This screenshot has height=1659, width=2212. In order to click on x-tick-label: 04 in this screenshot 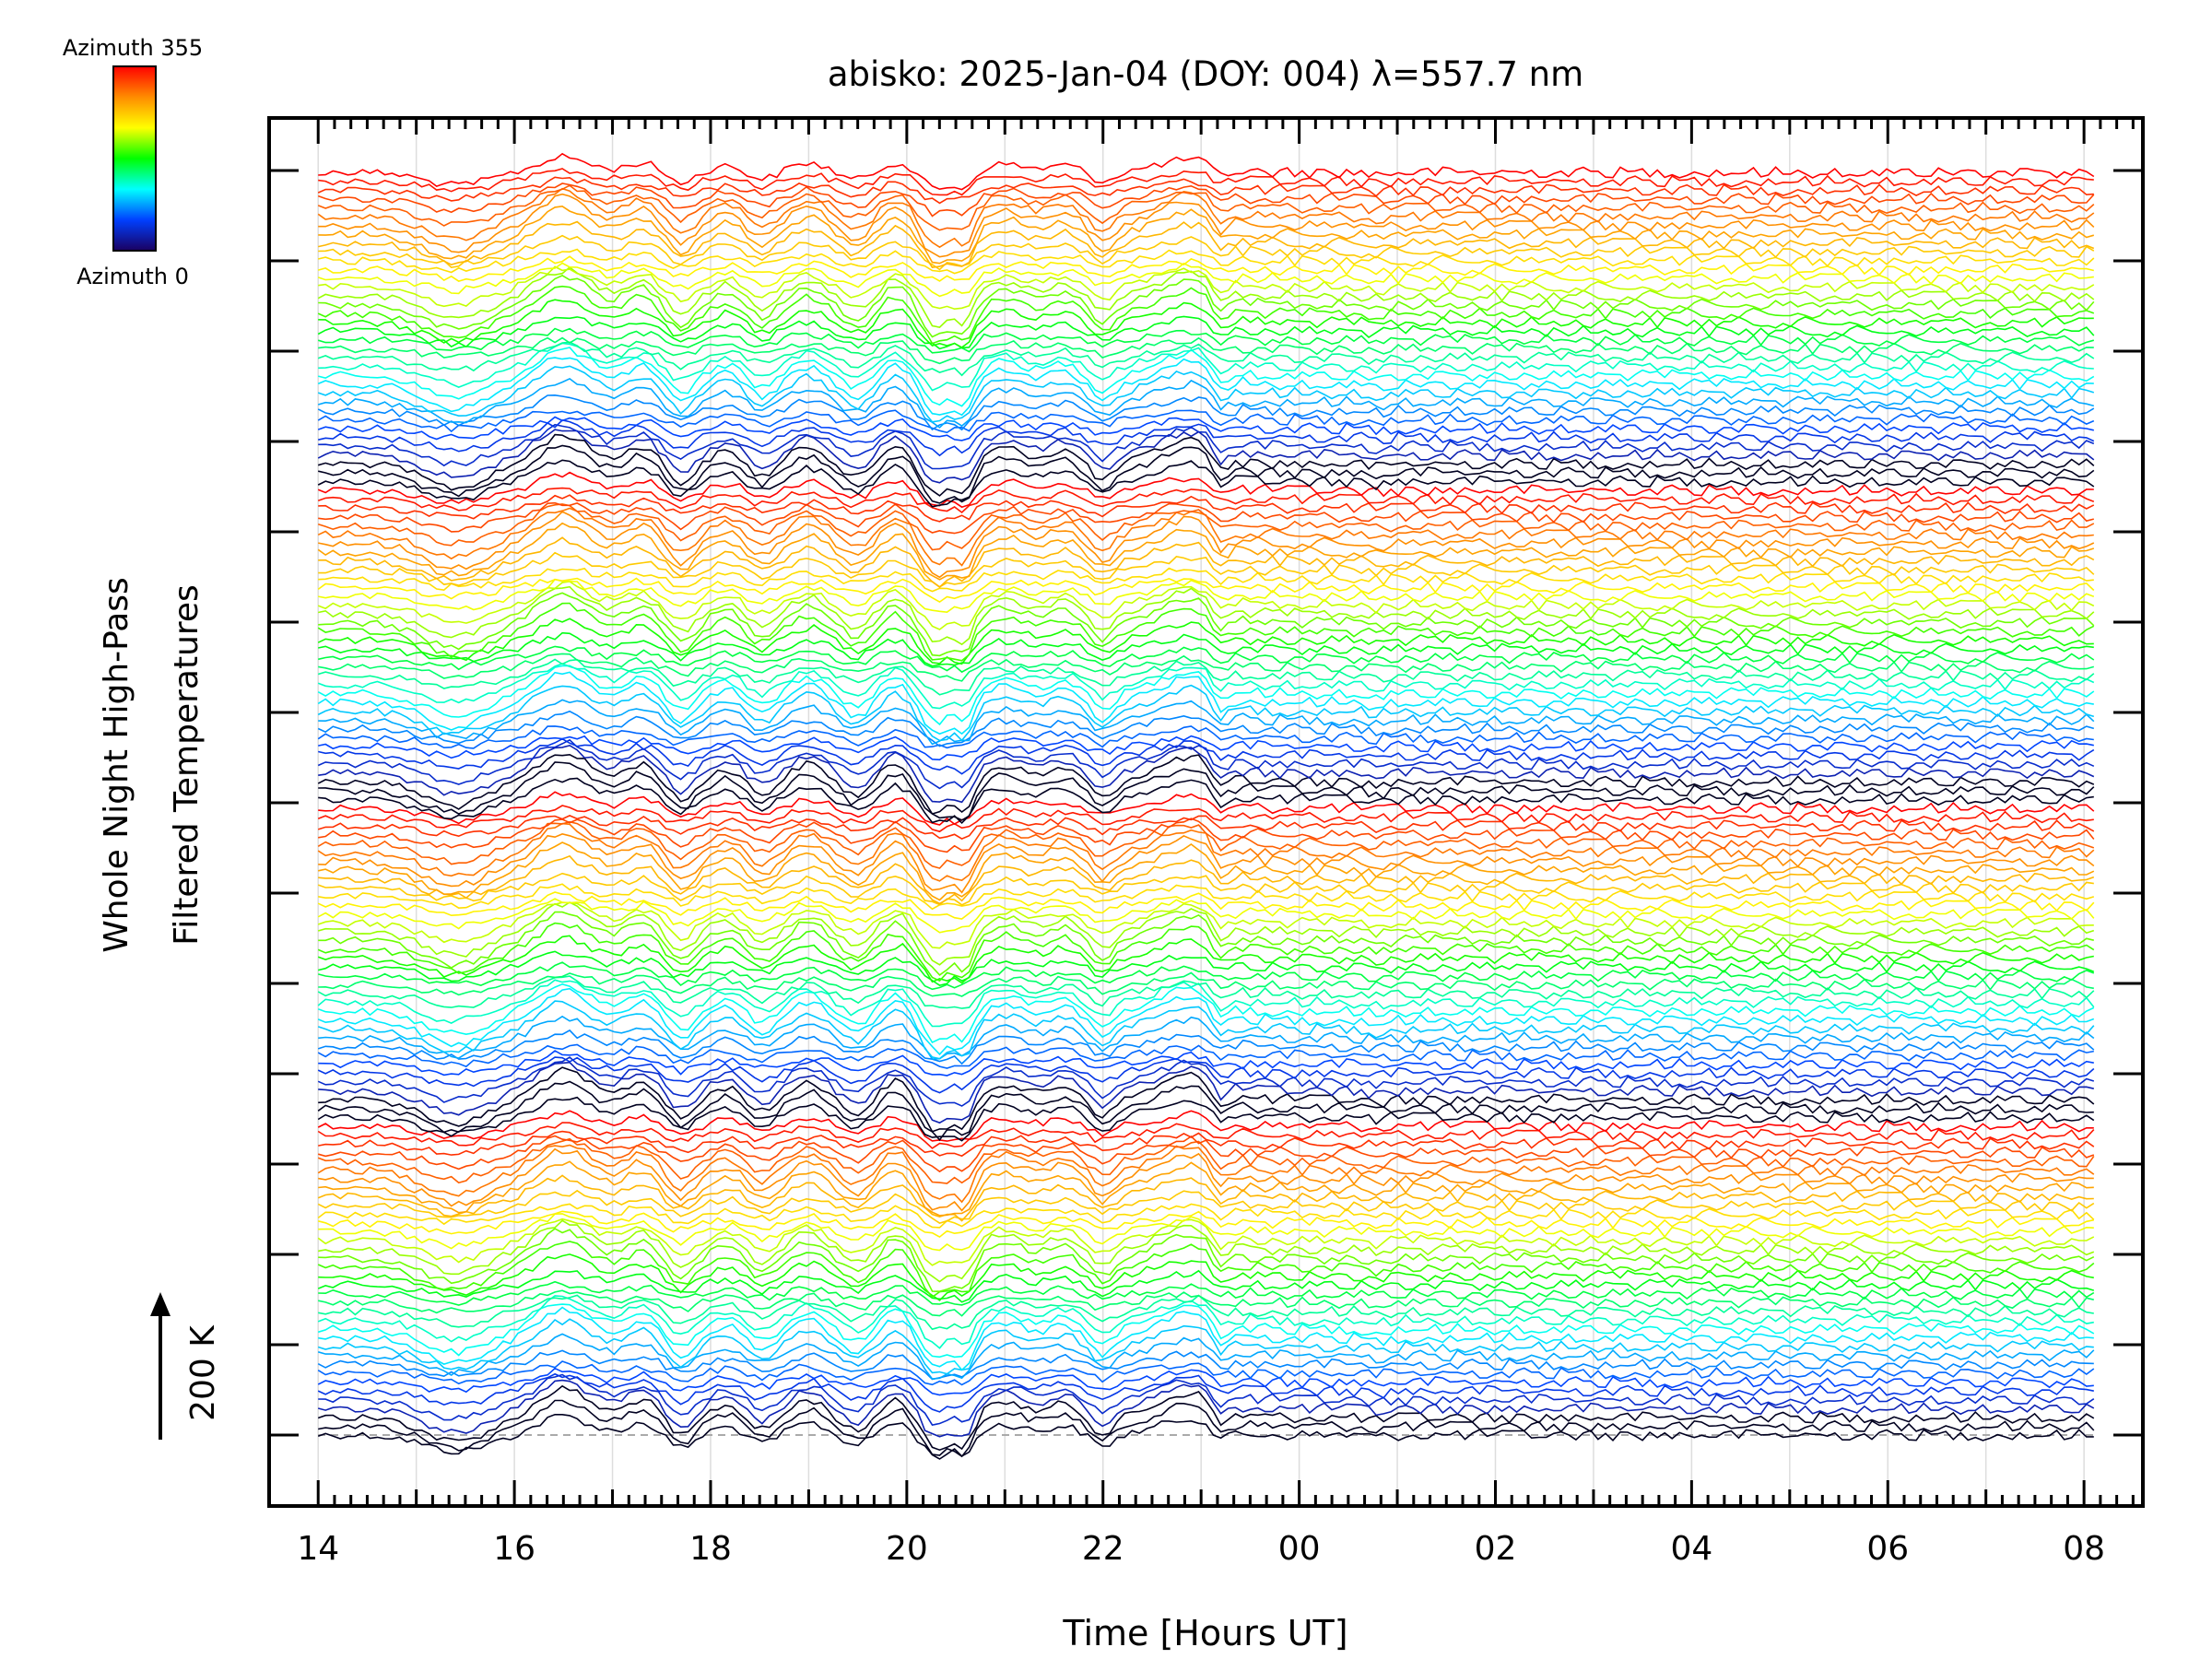, I will do `click(1691, 1549)`.